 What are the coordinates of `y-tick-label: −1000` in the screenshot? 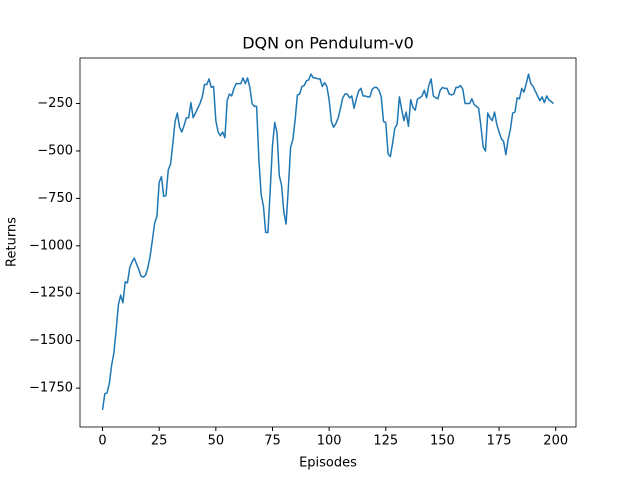 It's located at (51, 245).